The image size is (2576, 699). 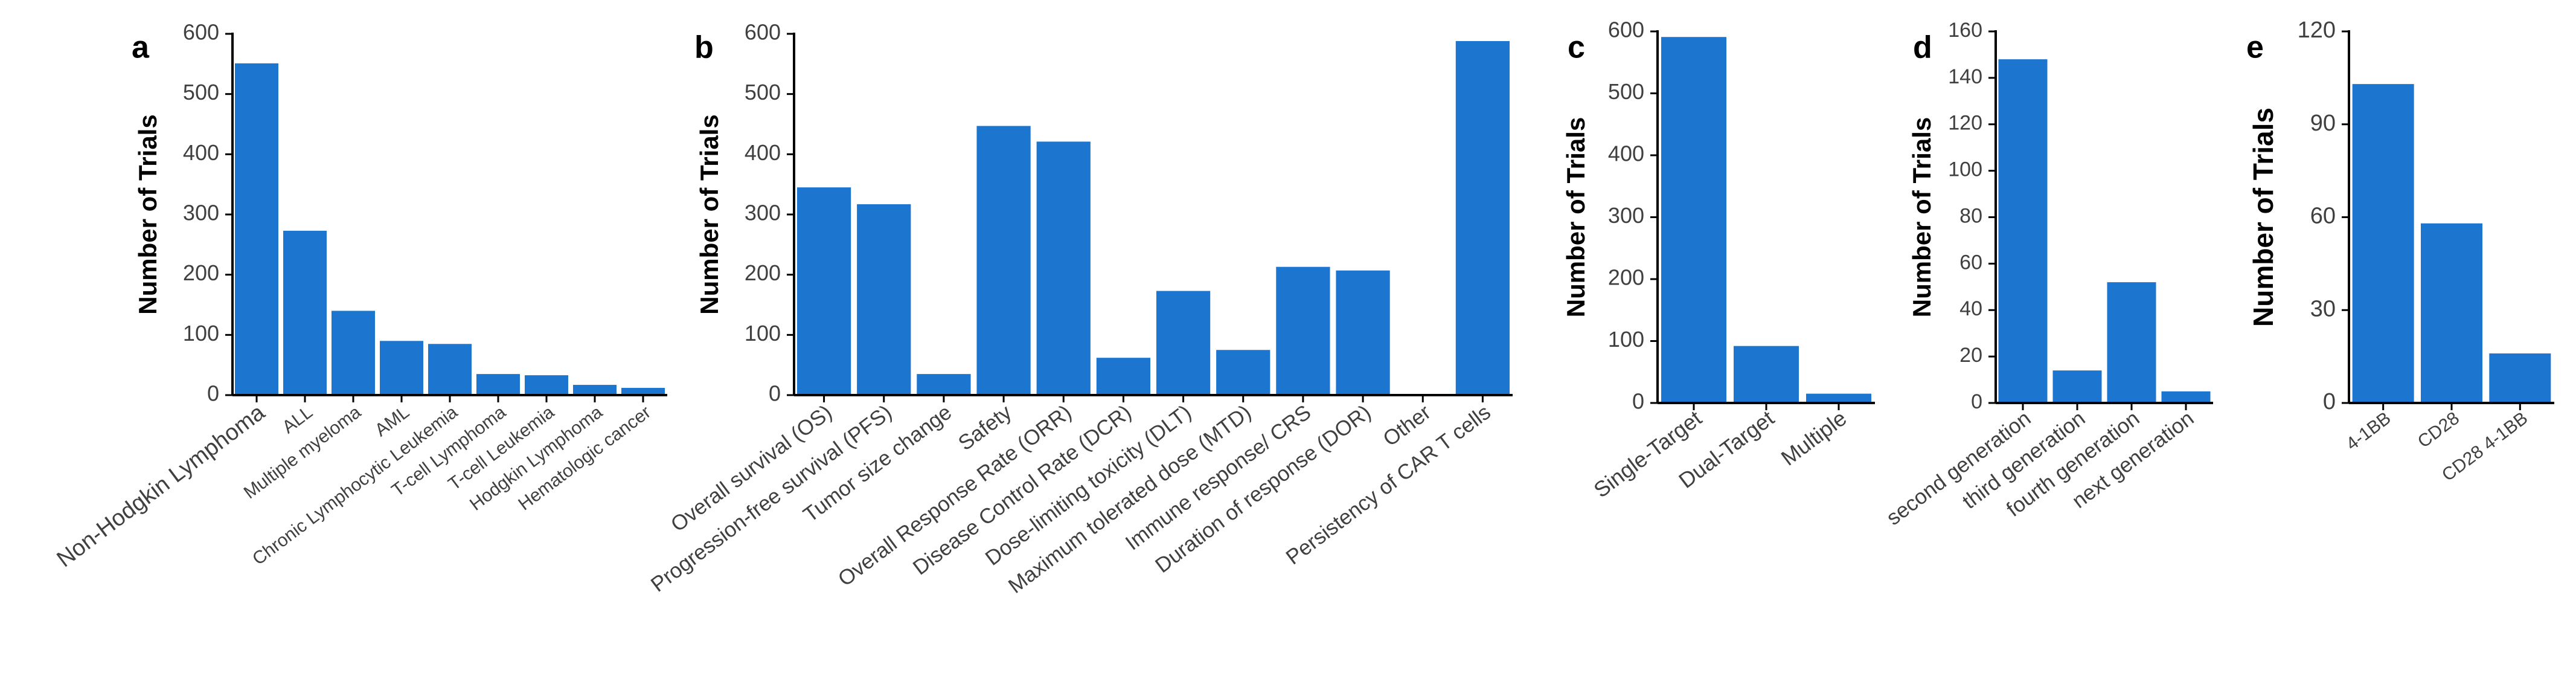 I want to click on x-tick-label: Non-Hodgkin Lymphoma, so click(x=162, y=485).